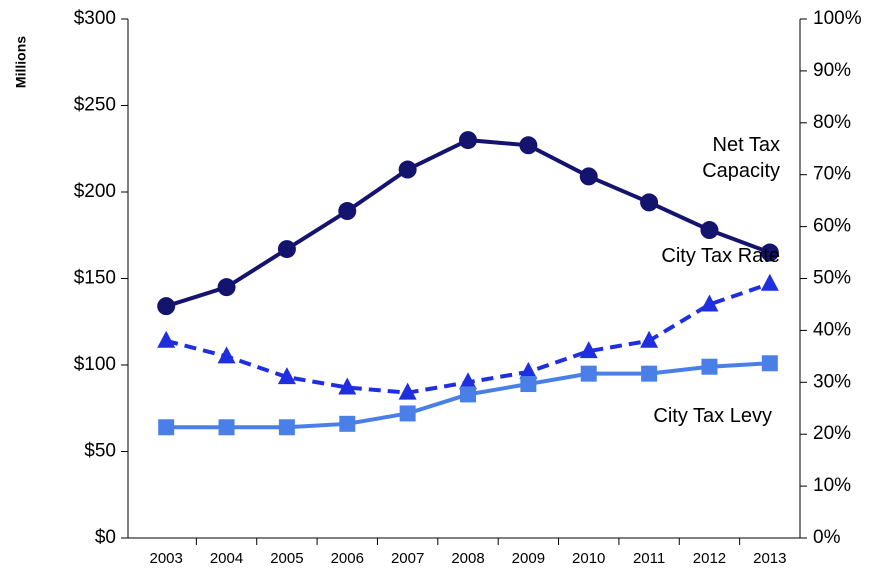  Describe the element at coordinates (407, 558) in the screenshot. I see `x-tick-label: 2007` at that location.